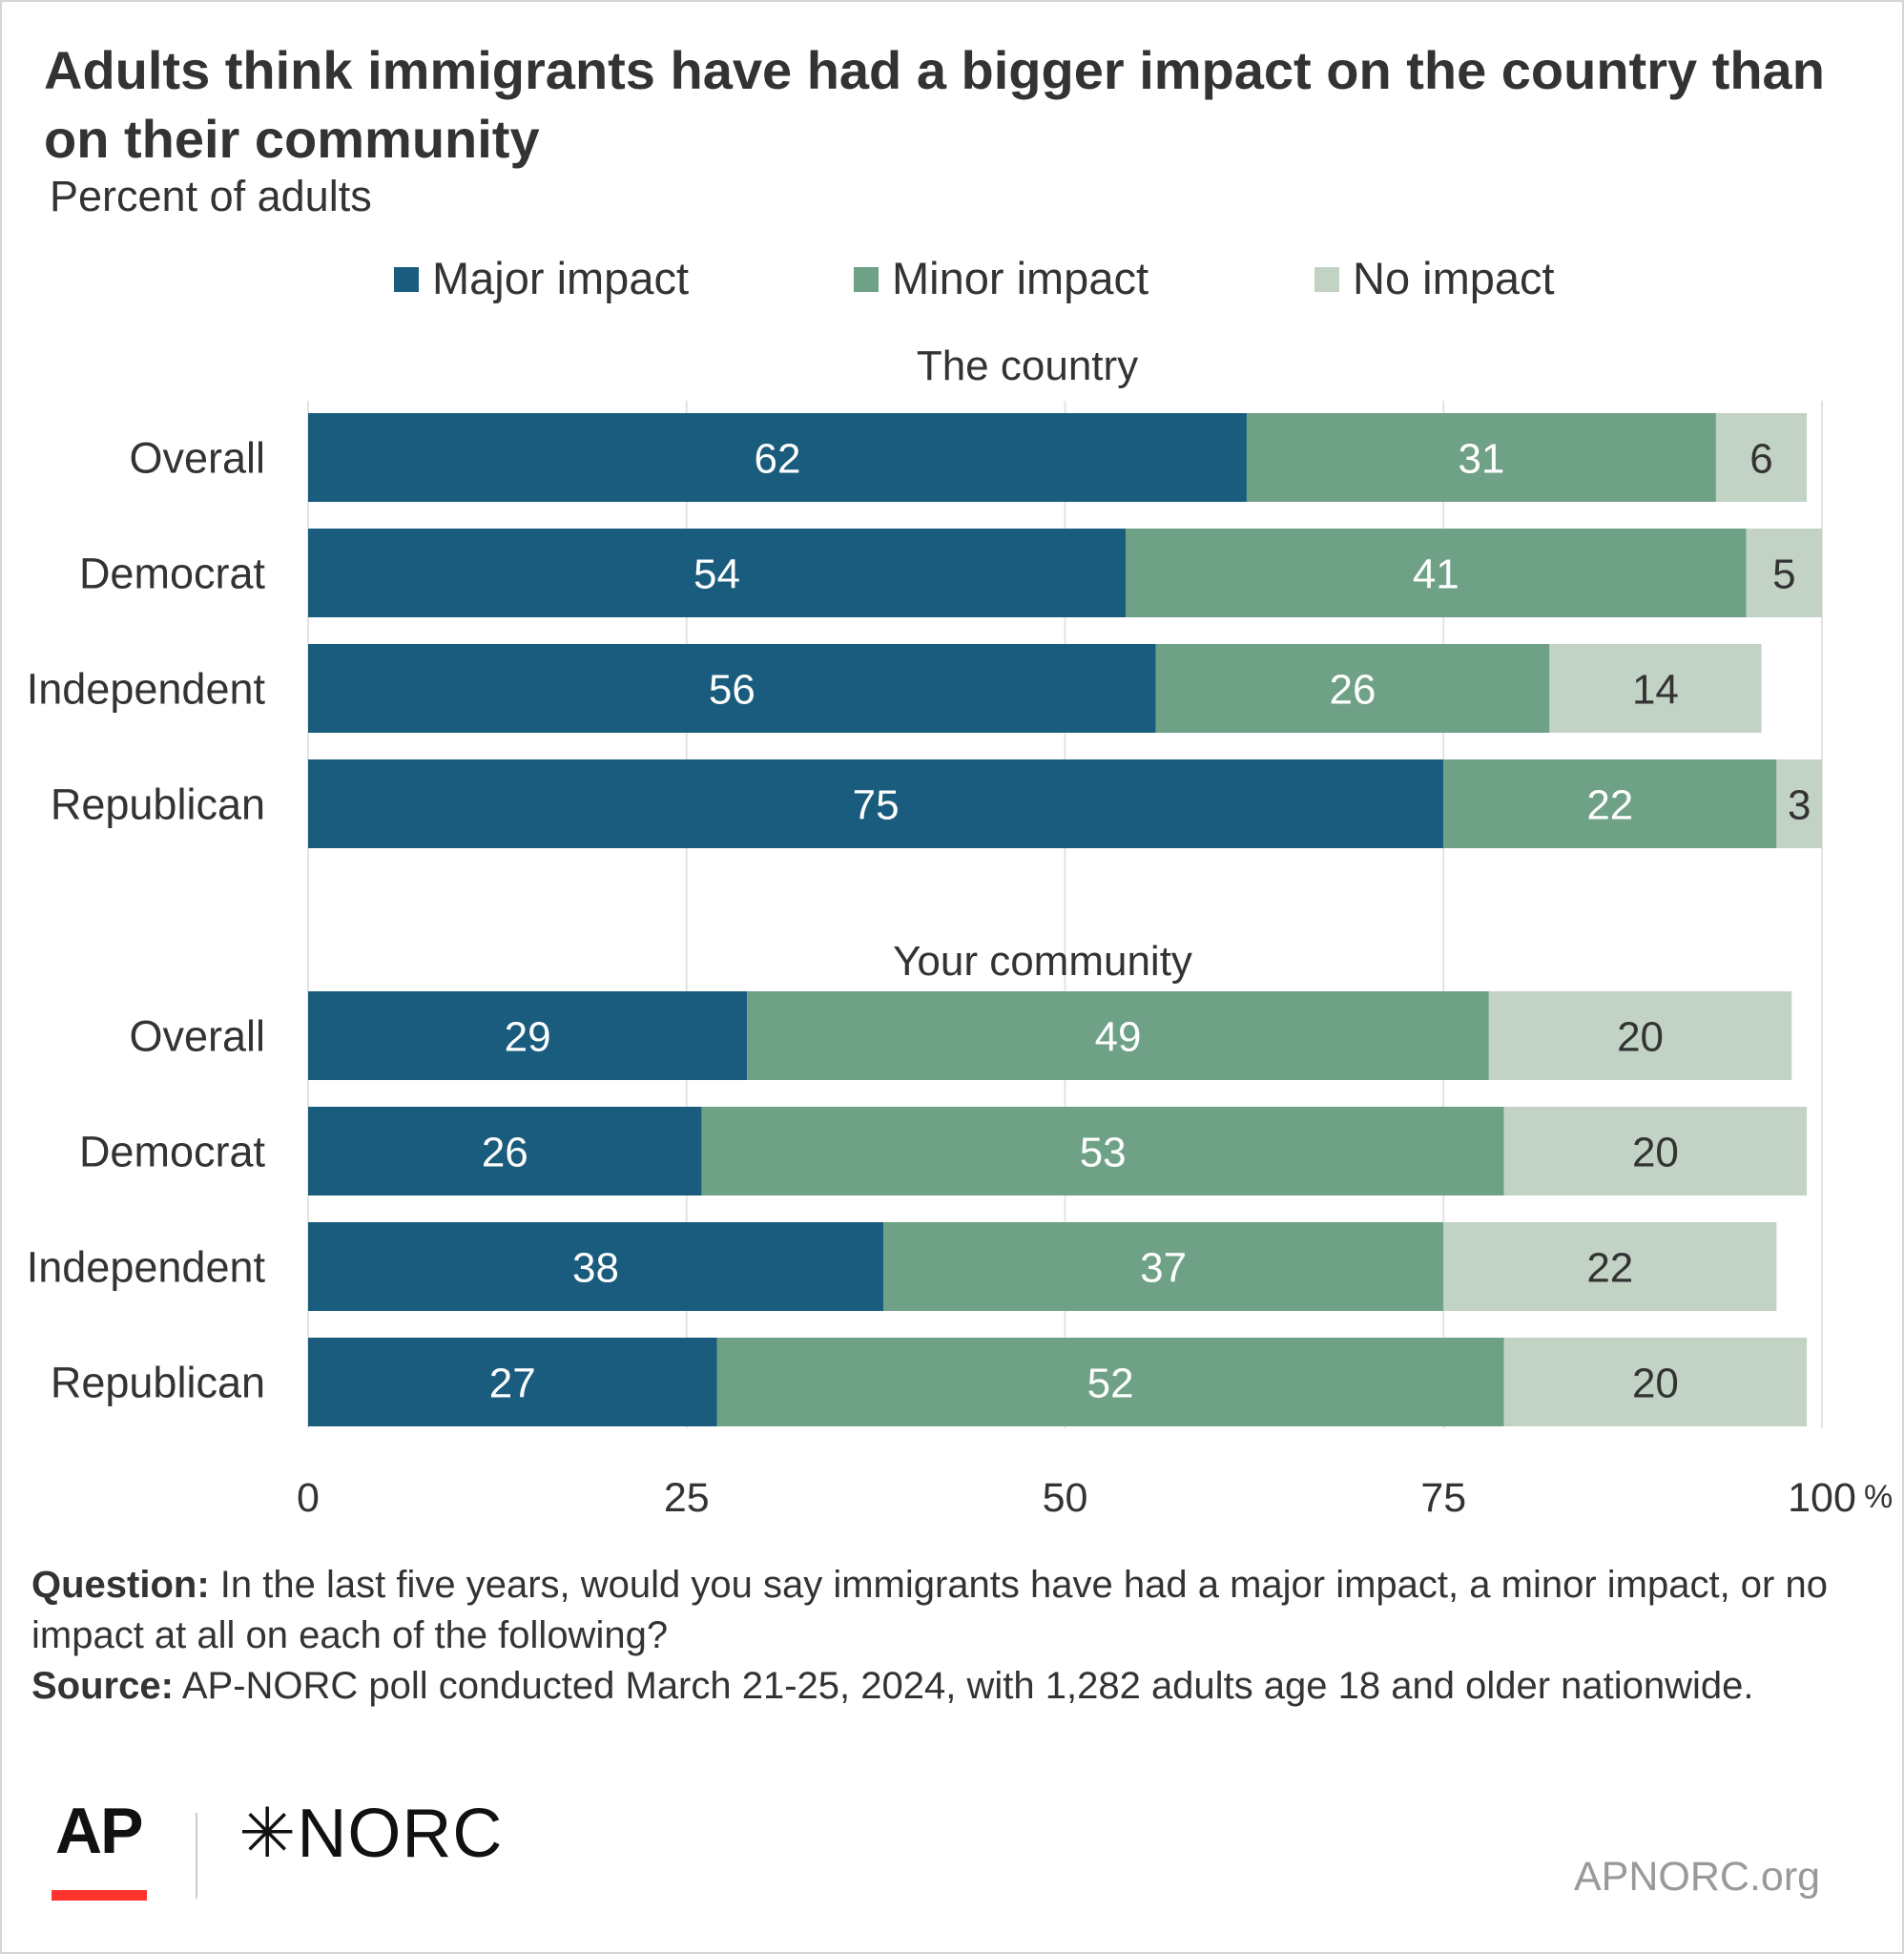 This screenshot has height=1954, width=1904. I want to click on legend-label: Minor impact, so click(1020, 278).